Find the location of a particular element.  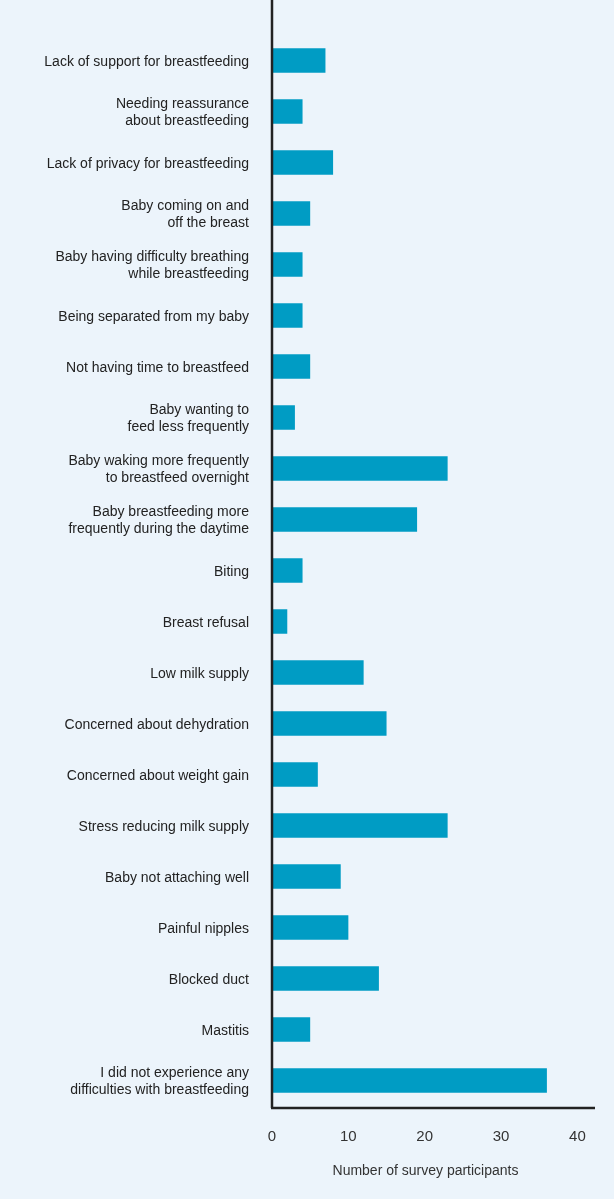

x-tick-label: 0 is located at coordinates (272, 1135).